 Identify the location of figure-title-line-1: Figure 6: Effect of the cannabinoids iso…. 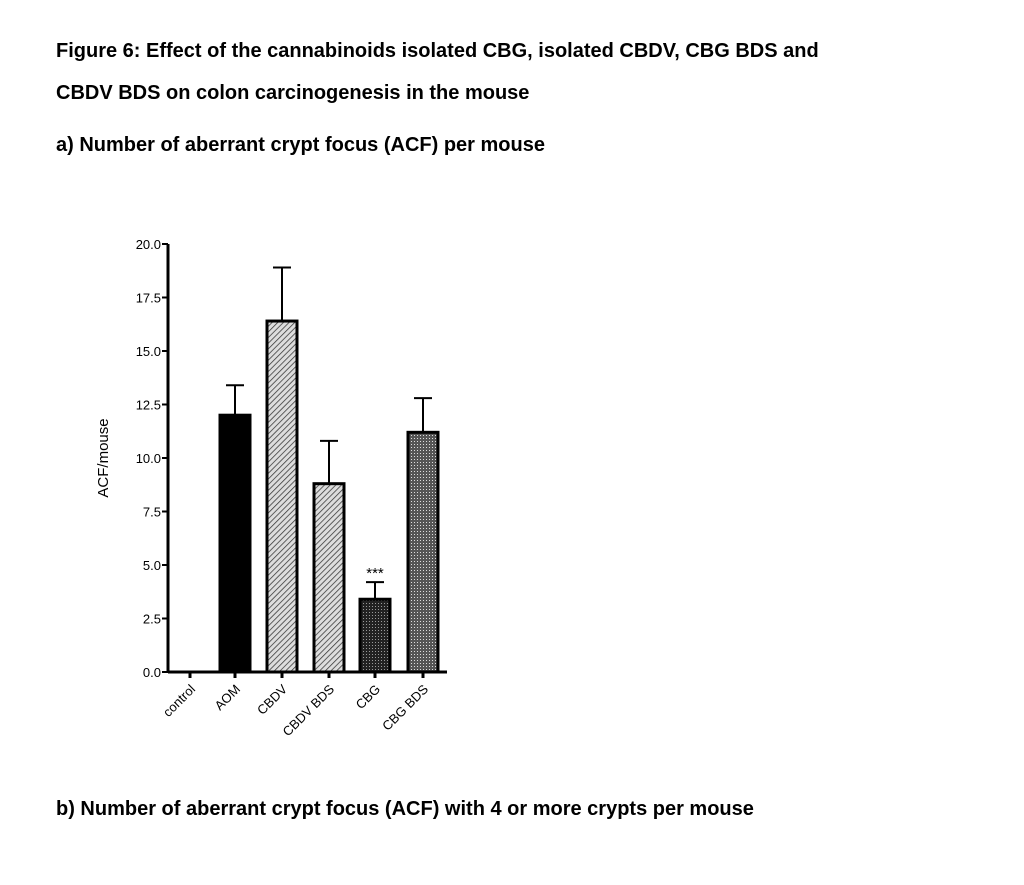
(437, 51).